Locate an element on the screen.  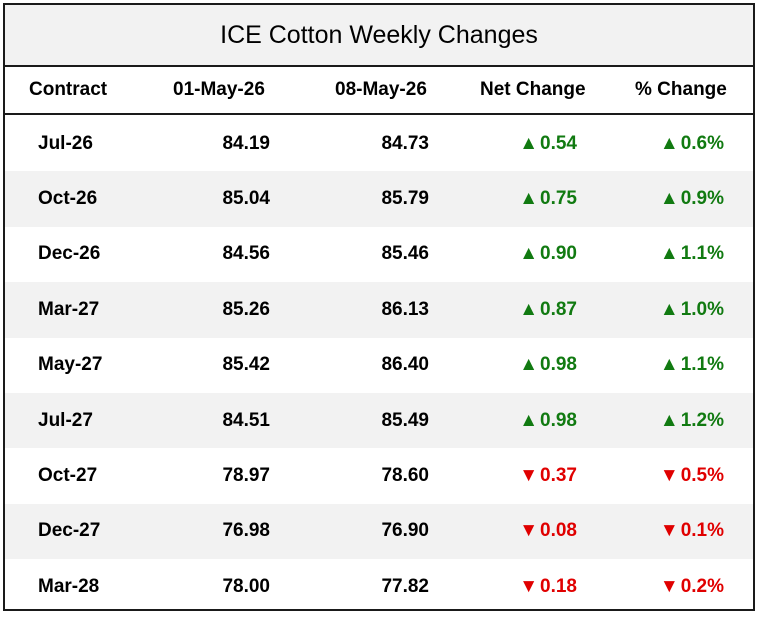
net-change-cell: ▼ 0.08 is located at coordinates (548, 531).